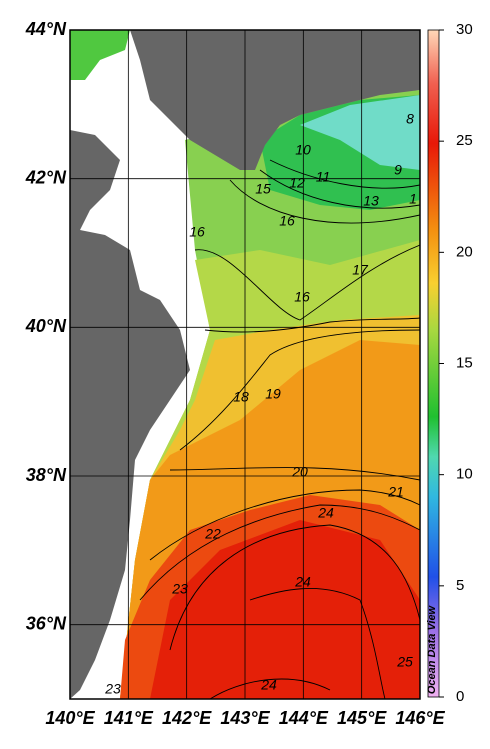 The image size is (490, 749). What do you see at coordinates (304, 718) in the screenshot?
I see `lon-label: 144°E` at bounding box center [304, 718].